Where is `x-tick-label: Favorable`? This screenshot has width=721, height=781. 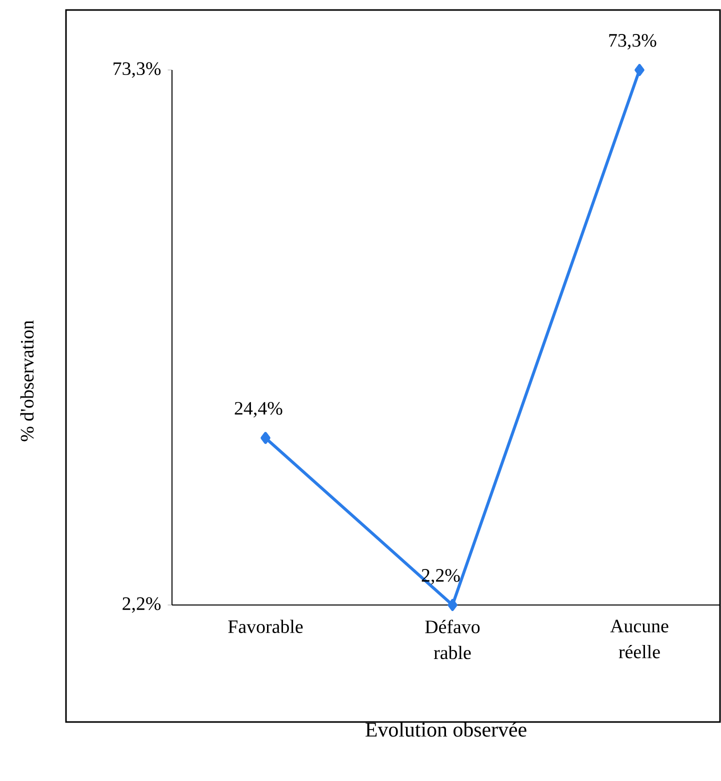 x-tick-label: Favorable is located at coordinates (265, 627).